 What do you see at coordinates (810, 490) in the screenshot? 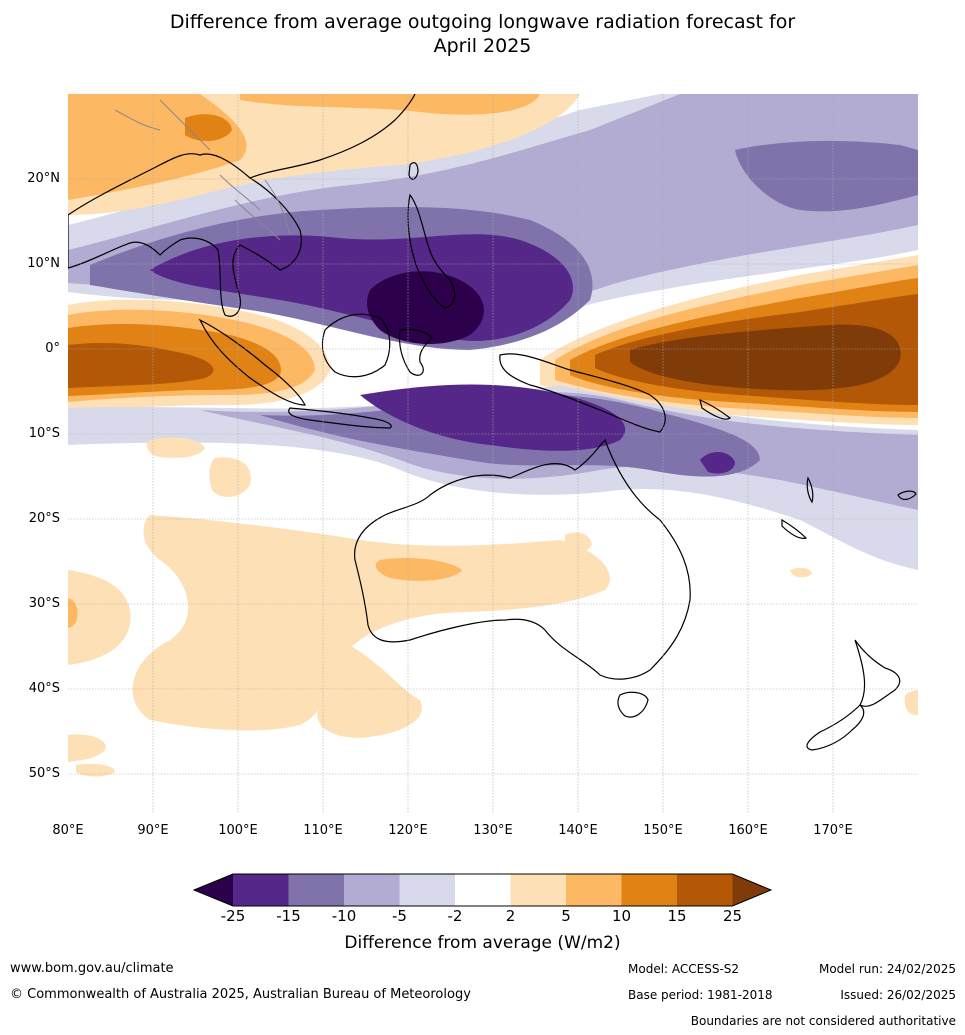
I see `coast-vanuatu` at bounding box center [810, 490].